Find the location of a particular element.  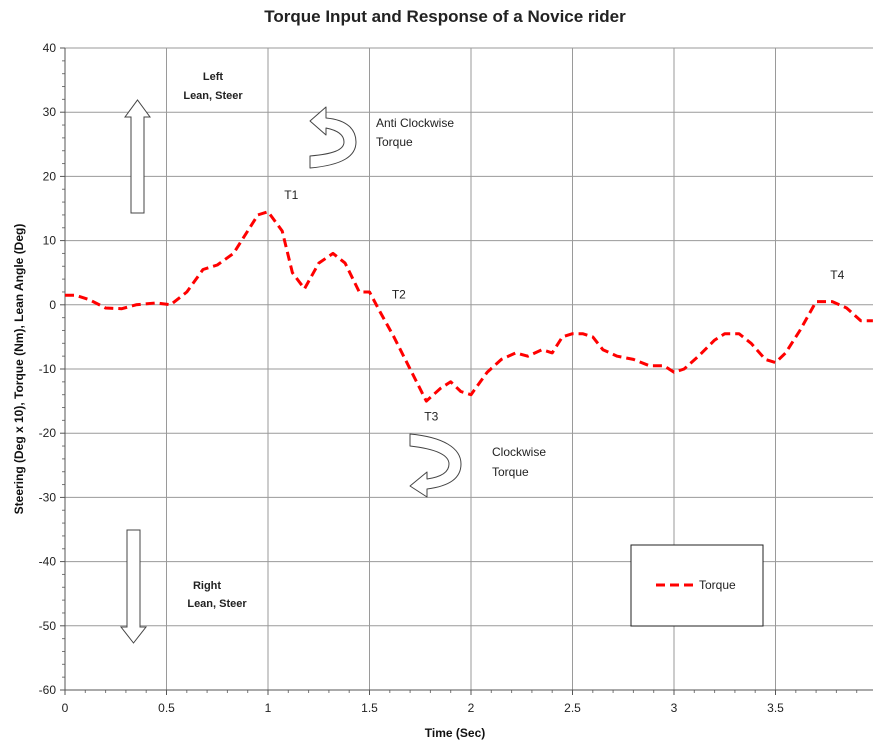

legend-label-torque: Torque is located at coordinates (717, 585).